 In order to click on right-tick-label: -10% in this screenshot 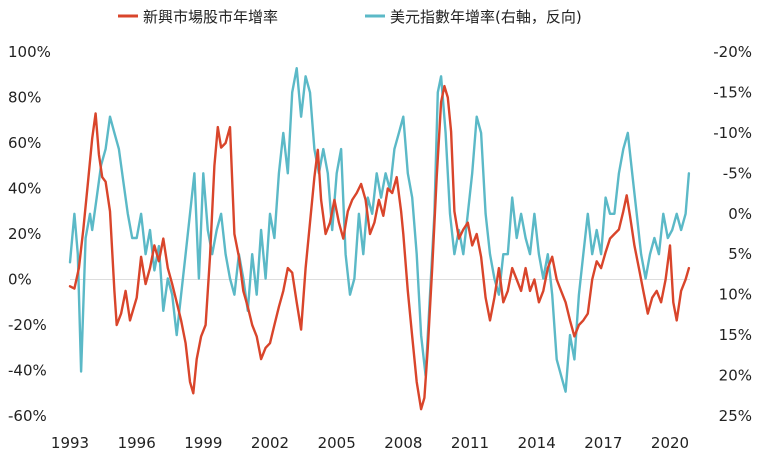, I will do `click(732, 133)`.